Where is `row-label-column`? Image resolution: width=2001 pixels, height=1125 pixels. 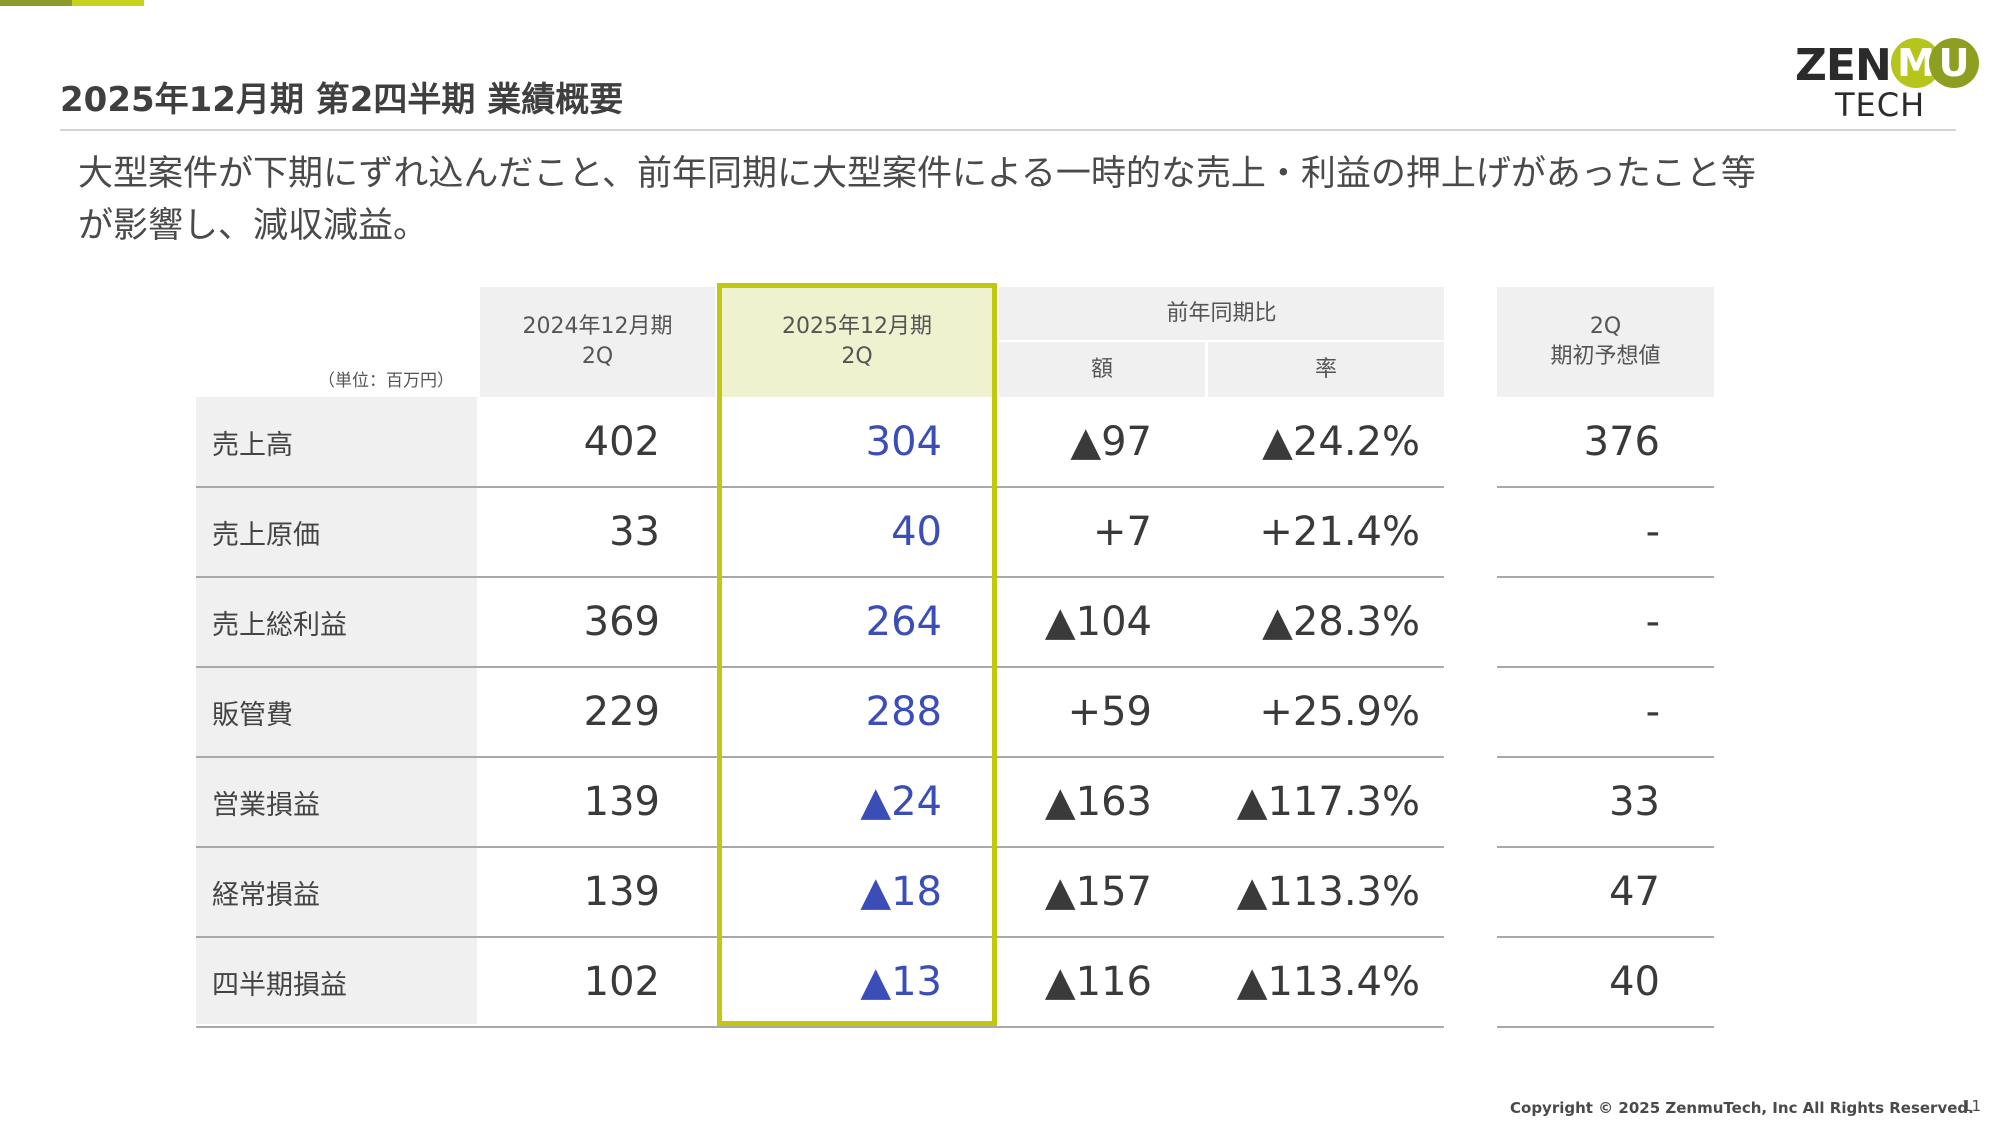 row-label-column is located at coordinates (336, 710).